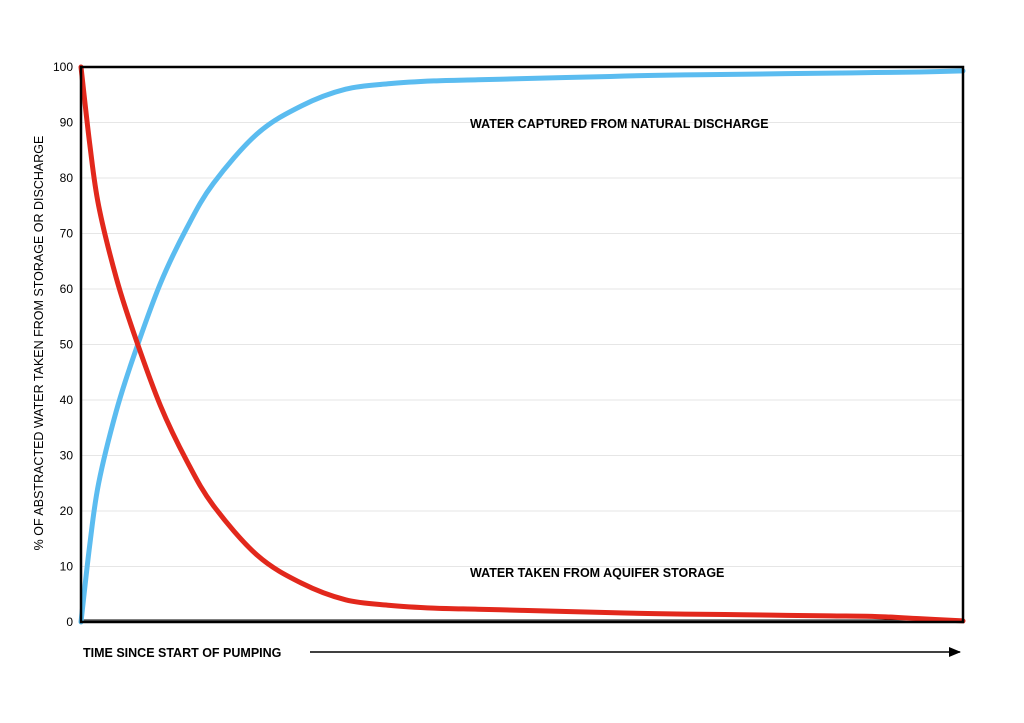 Image resolution: width=1024 pixels, height=723 pixels. Describe the element at coordinates (69, 622) in the screenshot. I see `y-tick-label: 0` at that location.